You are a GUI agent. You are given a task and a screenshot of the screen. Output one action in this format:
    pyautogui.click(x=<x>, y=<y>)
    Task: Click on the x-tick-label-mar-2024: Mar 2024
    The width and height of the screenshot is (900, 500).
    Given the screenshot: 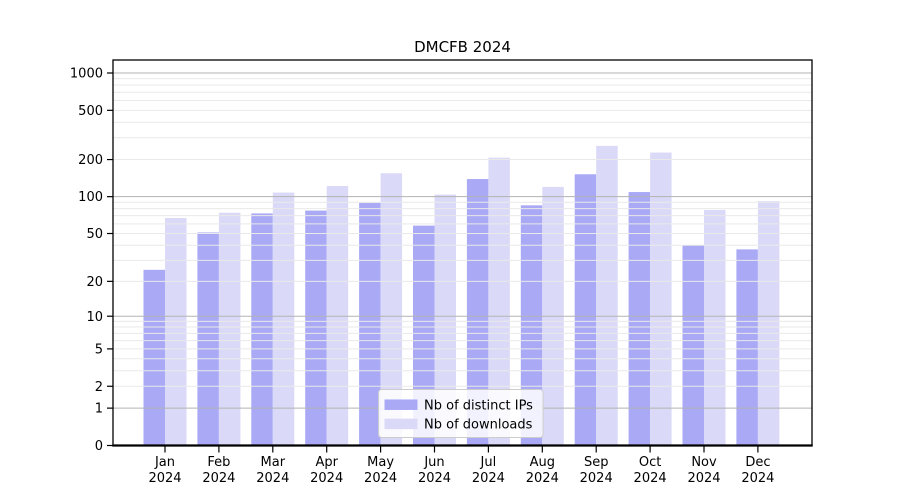 What is the action you would take?
    pyautogui.click(x=272, y=470)
    